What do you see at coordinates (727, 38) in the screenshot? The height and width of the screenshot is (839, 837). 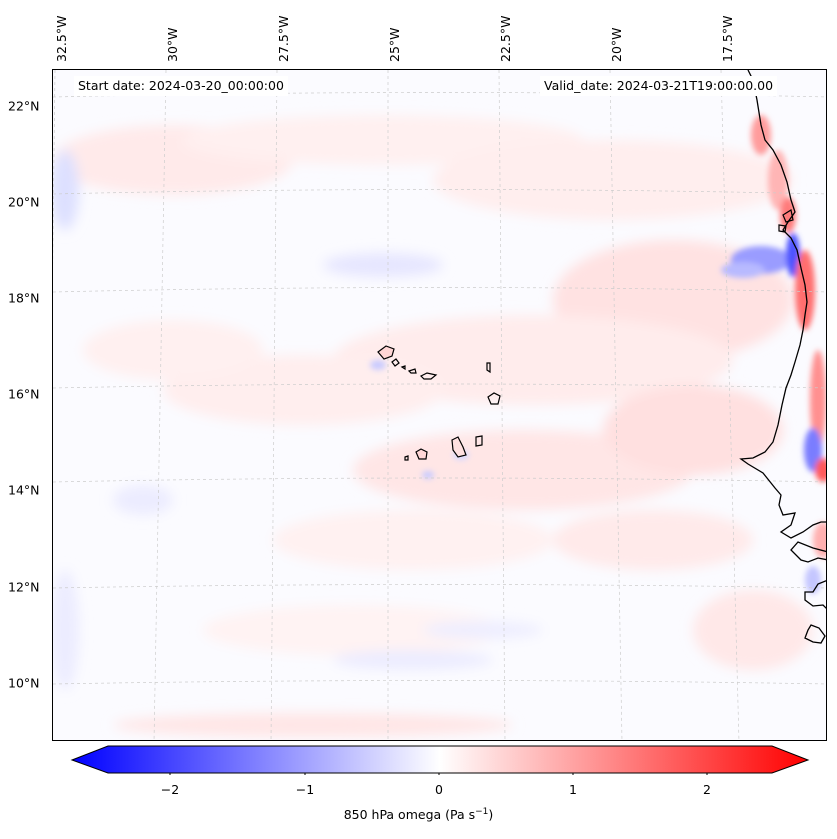 I see `lon-label-17-5w: 17.5°W` at bounding box center [727, 38].